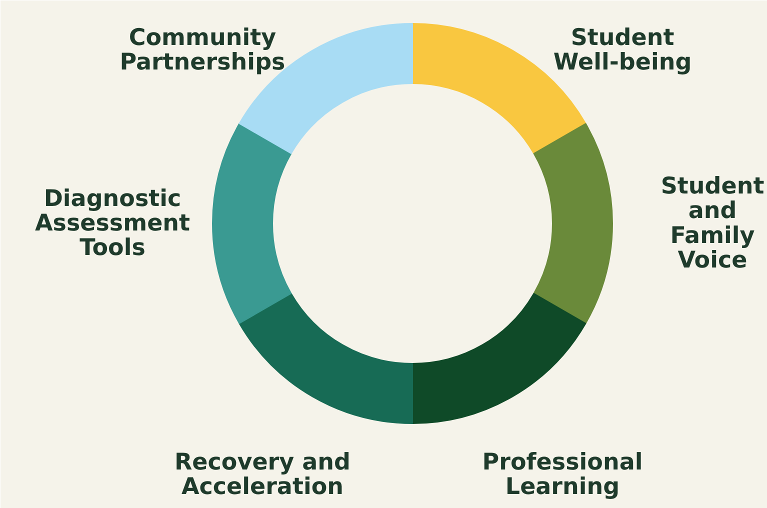 The height and width of the screenshot is (508, 767). I want to click on slice-label: Community Partnerships, so click(203, 50).